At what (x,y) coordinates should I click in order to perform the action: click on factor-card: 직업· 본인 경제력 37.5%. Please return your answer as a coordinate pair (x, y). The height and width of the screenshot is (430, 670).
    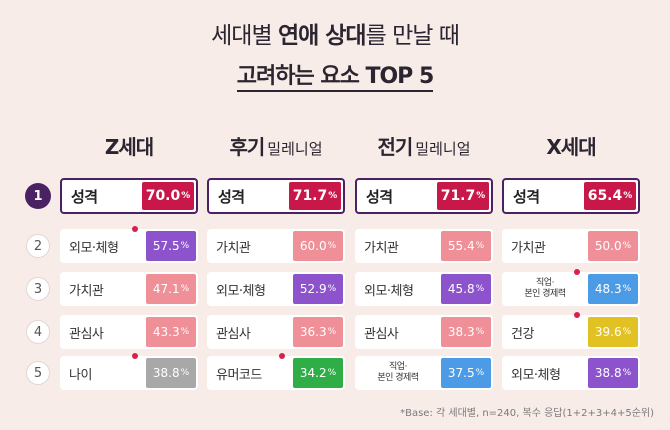
    Looking at the image, I should click on (424, 373).